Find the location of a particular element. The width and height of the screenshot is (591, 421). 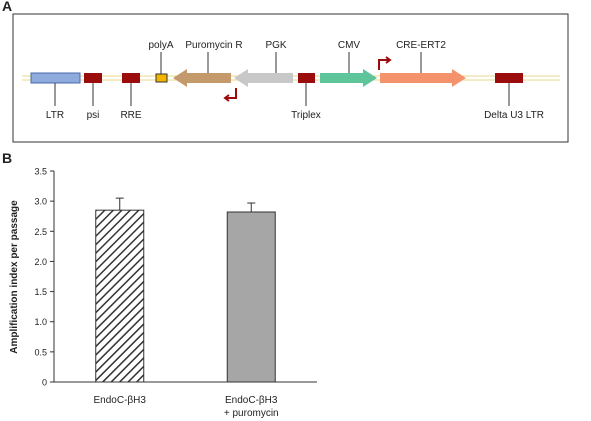

y-tick-label: 3.0 is located at coordinates (40, 202).